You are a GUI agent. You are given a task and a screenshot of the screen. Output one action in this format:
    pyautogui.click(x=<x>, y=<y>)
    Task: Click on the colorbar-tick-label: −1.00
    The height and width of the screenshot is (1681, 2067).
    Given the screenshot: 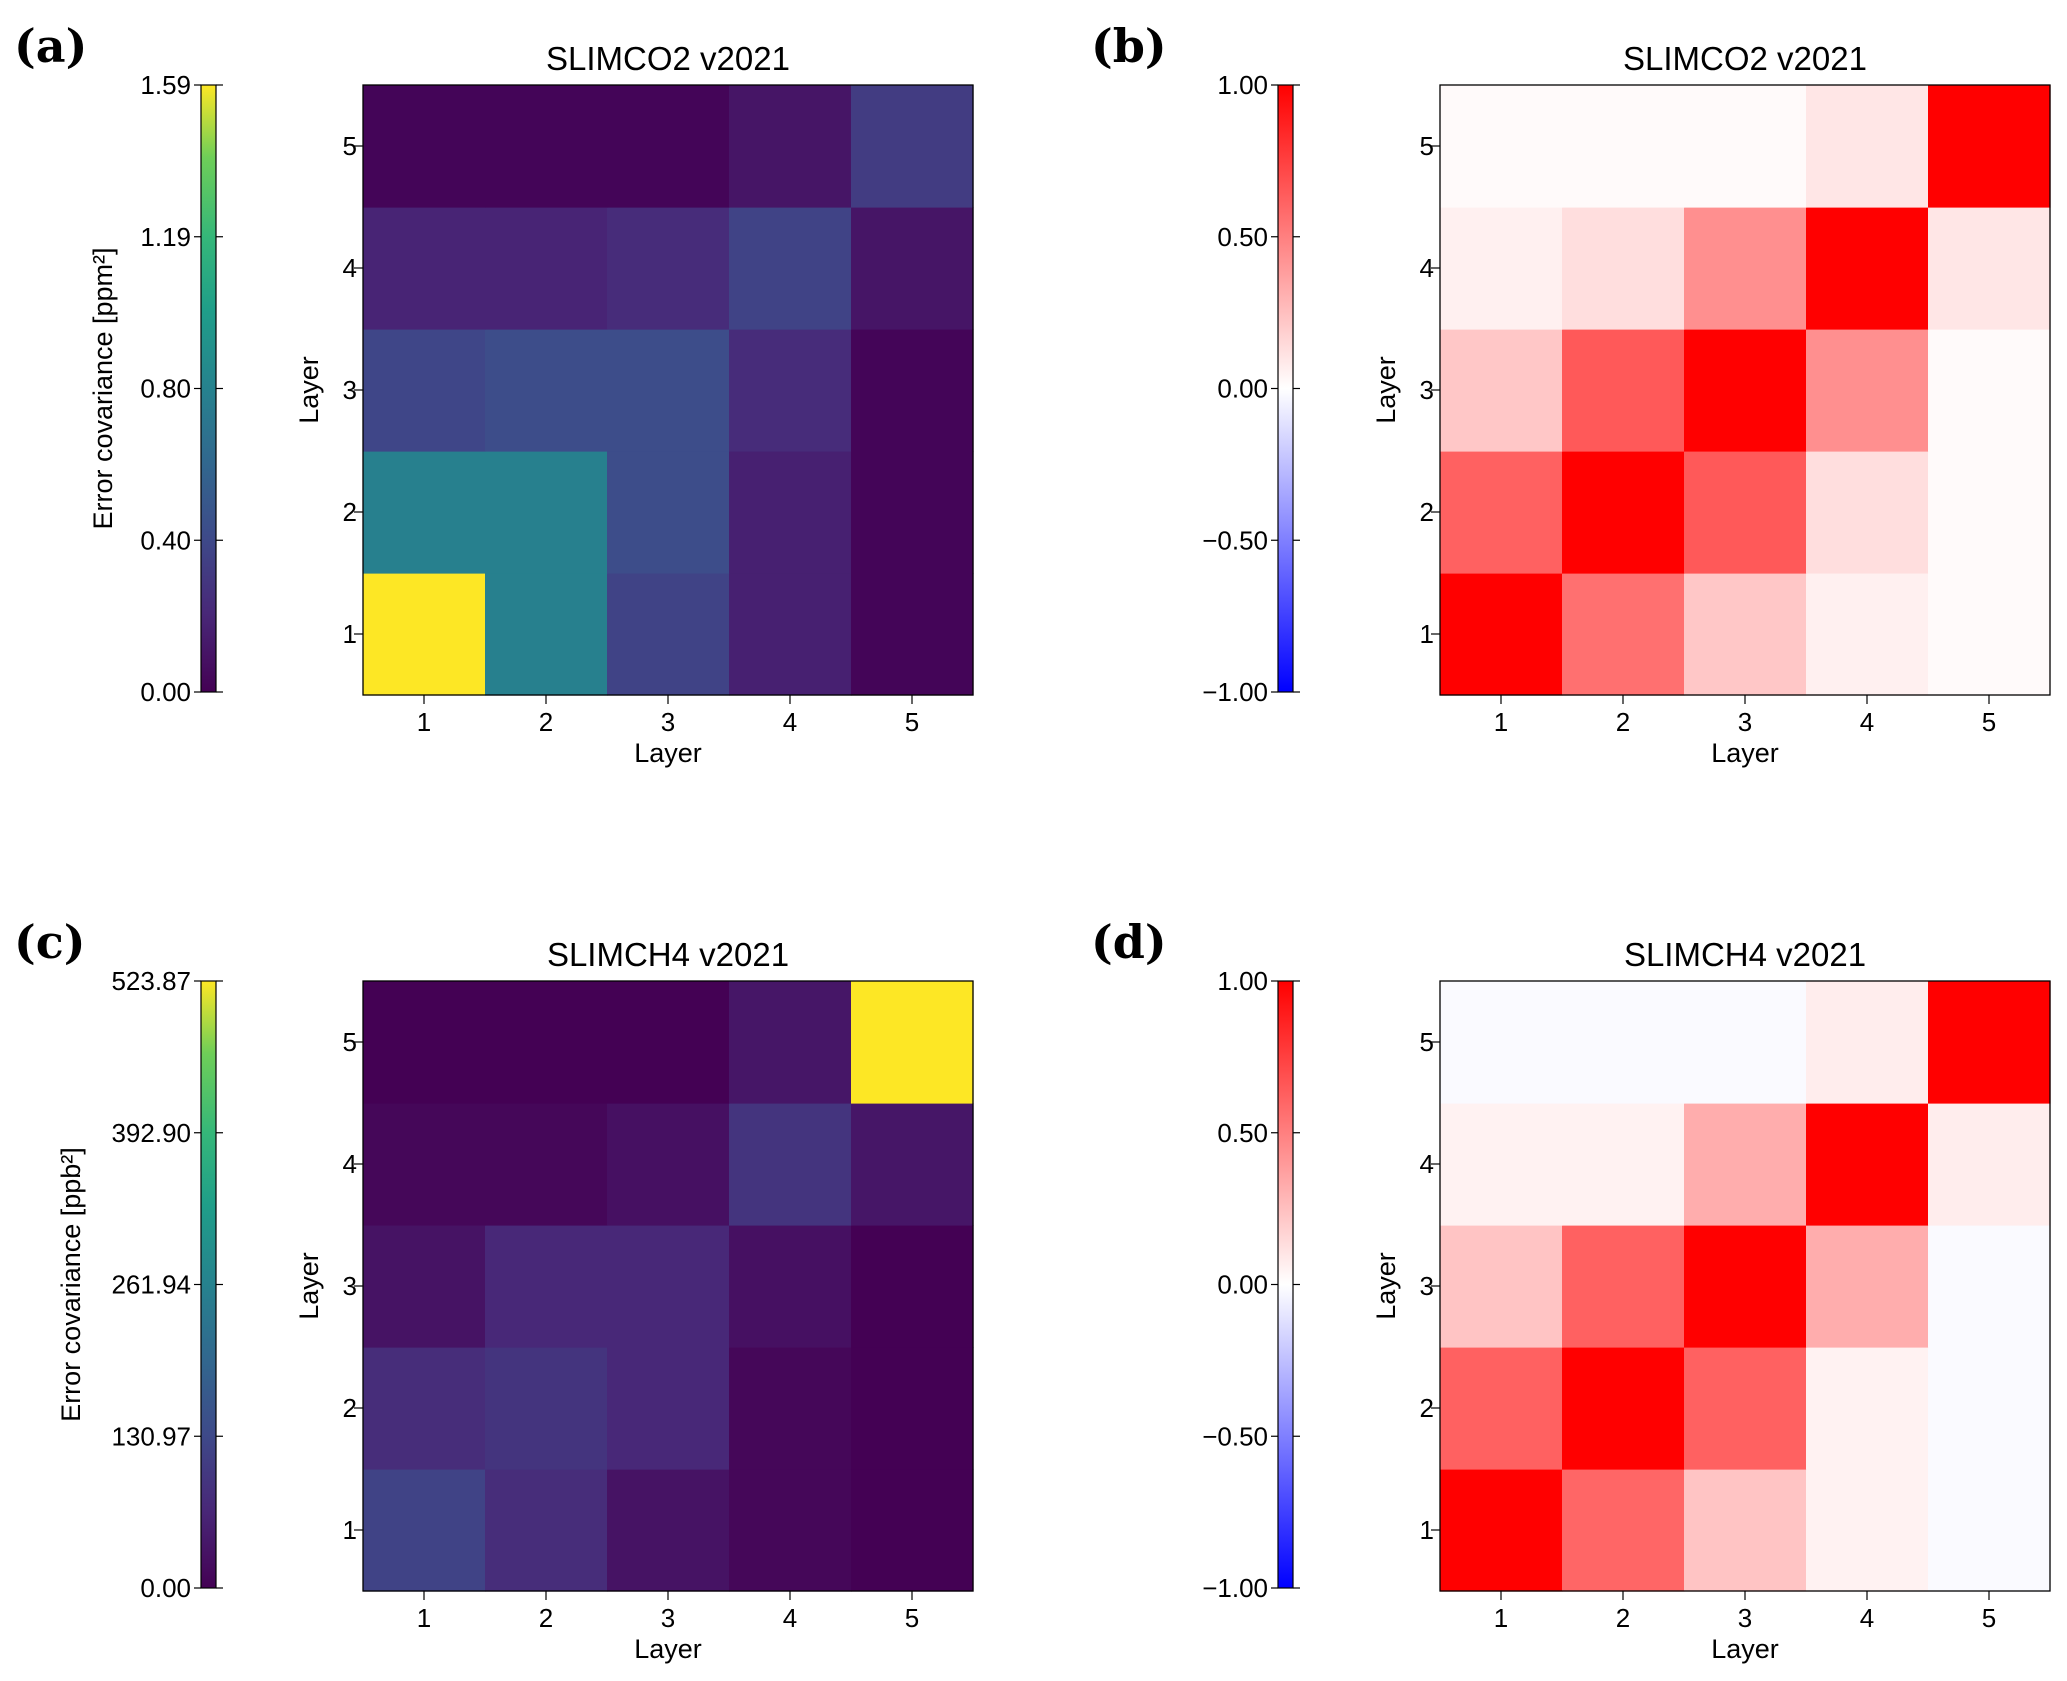 What is the action you would take?
    pyautogui.click(x=1235, y=692)
    